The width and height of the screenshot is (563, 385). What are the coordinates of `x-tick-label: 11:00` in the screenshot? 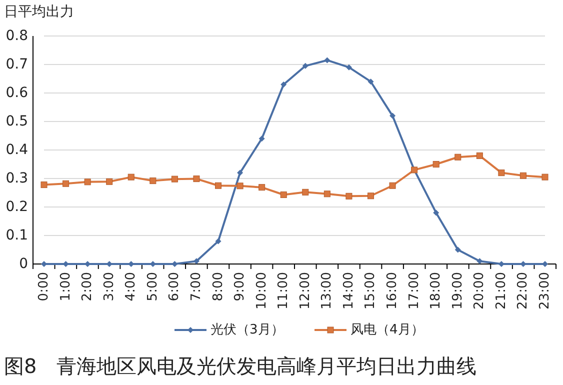 It's located at (284, 291).